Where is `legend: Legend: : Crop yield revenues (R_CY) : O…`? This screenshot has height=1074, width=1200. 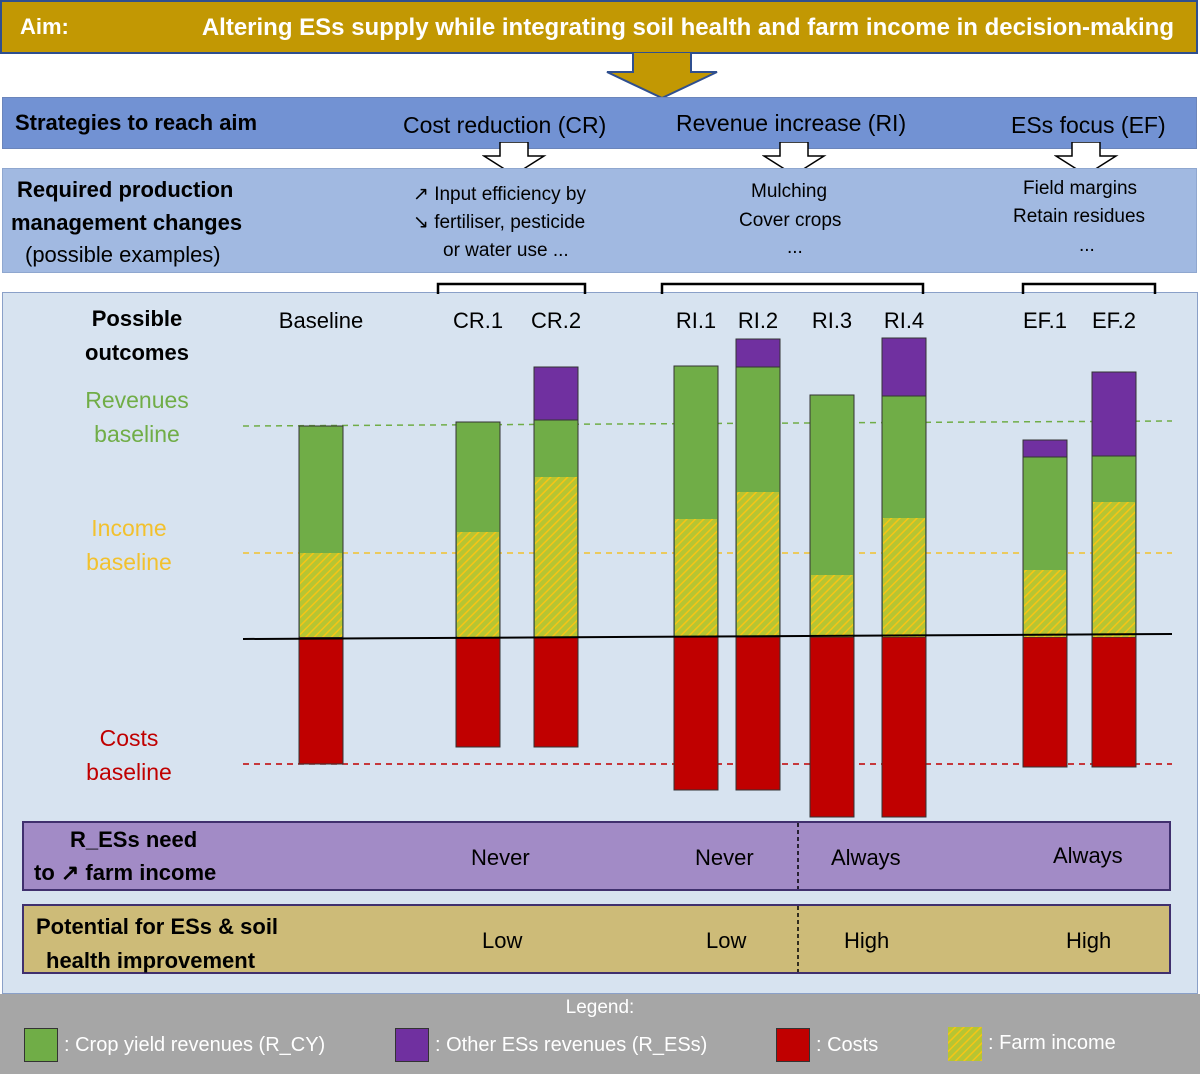
legend: Legend: : Crop yield revenues (R_CY) : O… is located at coordinates (600, 1034).